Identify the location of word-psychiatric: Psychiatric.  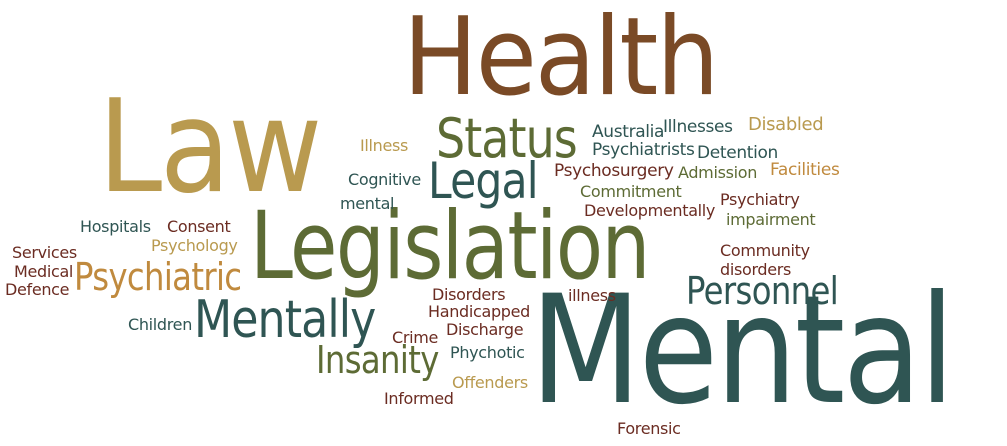
(158, 277).